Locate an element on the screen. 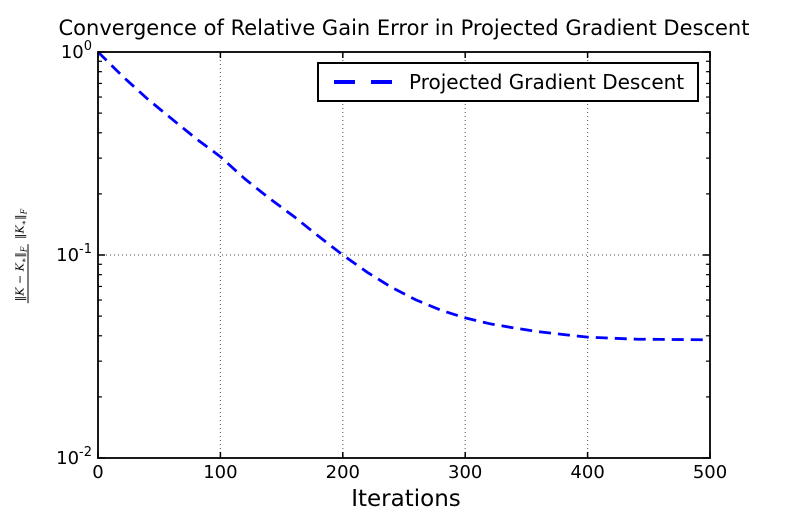 This screenshot has height=526, width=789. x-tick-label: 200 is located at coordinates (342, 472).